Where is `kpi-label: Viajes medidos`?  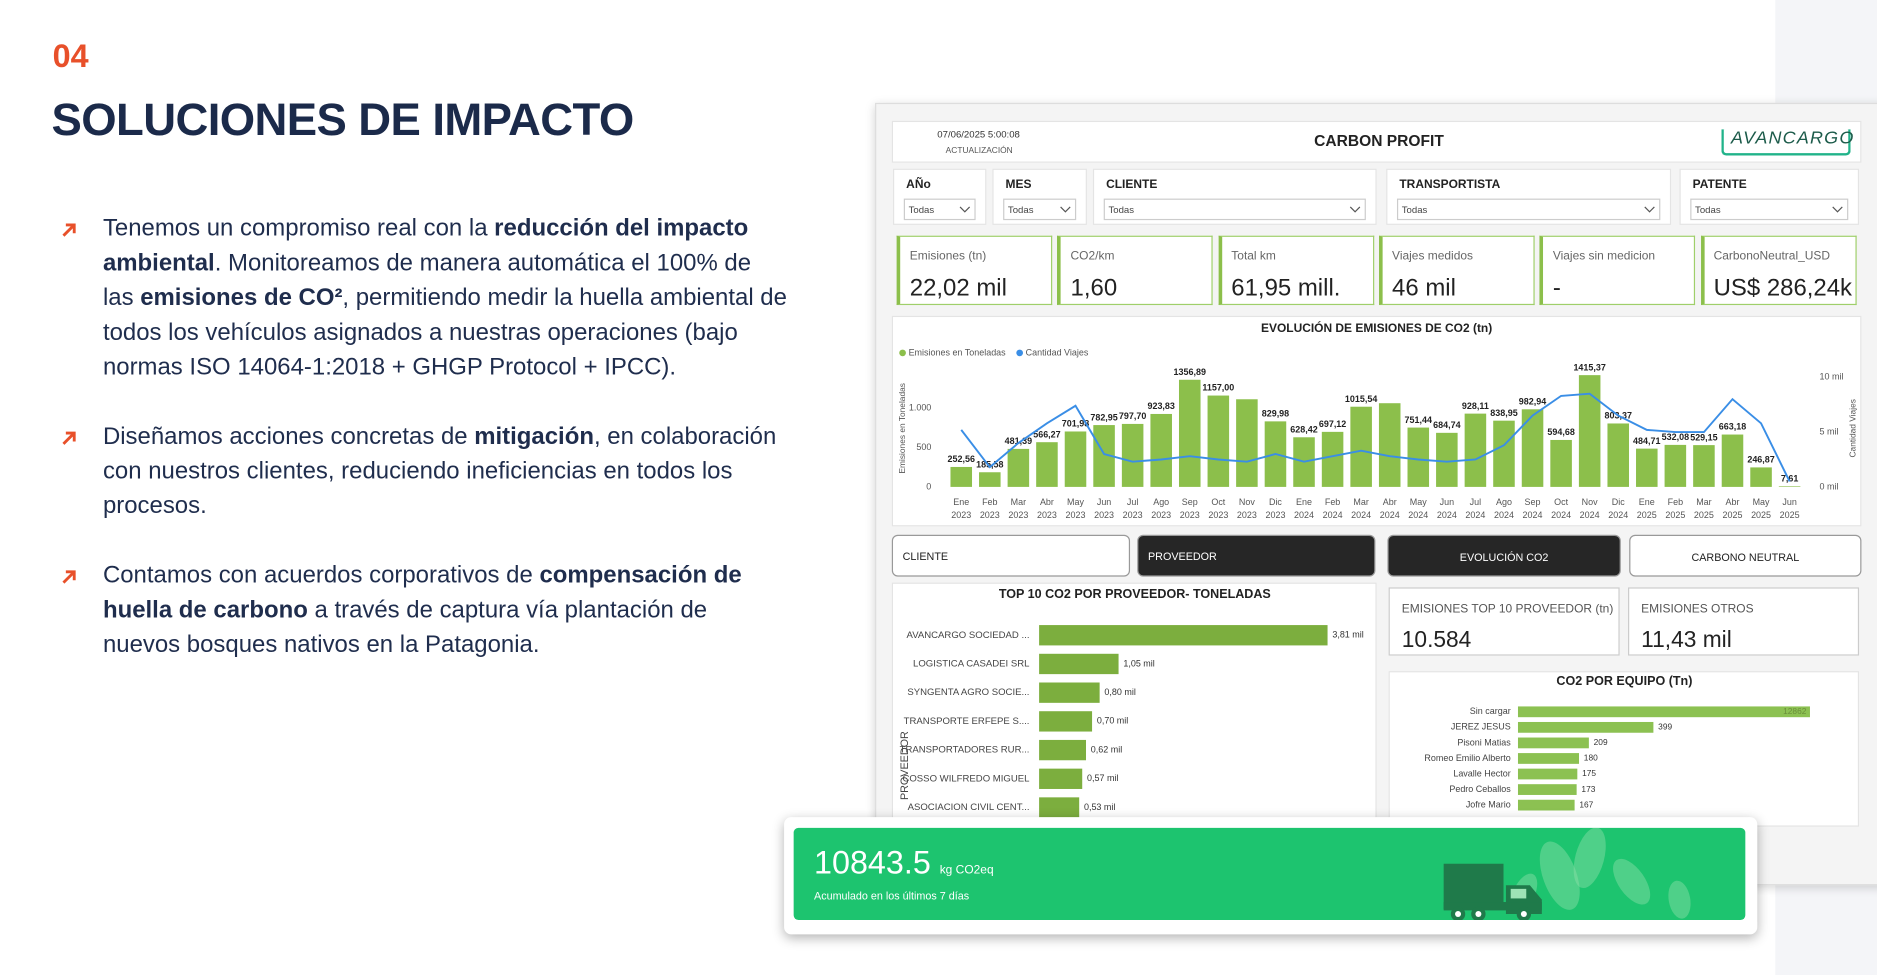 kpi-label: Viajes medidos is located at coordinates (1433, 257).